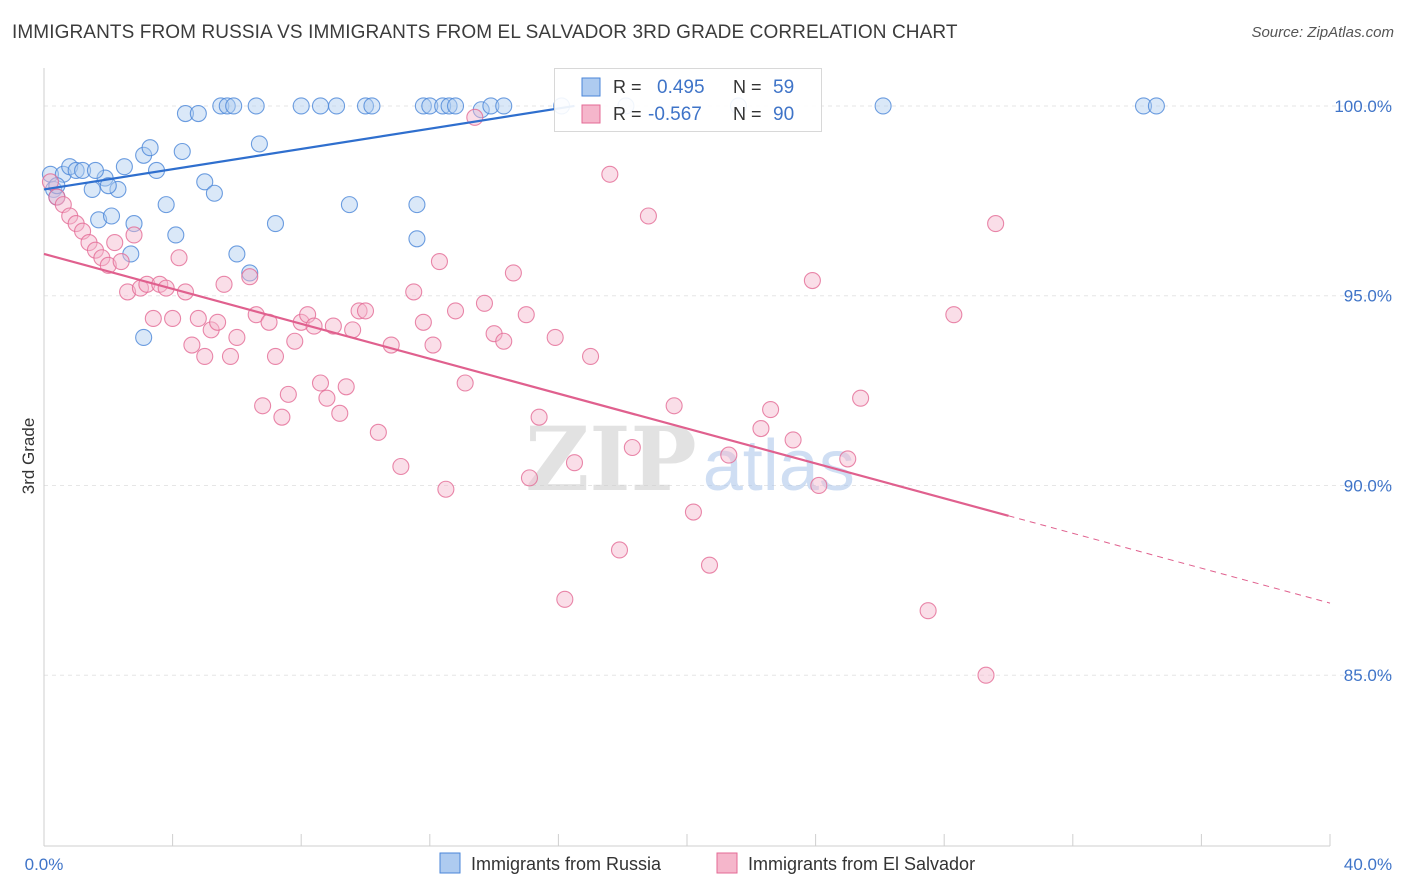  What do you see at coordinates (627, 114) in the screenshot?
I see `stats-r-label-salvador: R =` at bounding box center [627, 114].